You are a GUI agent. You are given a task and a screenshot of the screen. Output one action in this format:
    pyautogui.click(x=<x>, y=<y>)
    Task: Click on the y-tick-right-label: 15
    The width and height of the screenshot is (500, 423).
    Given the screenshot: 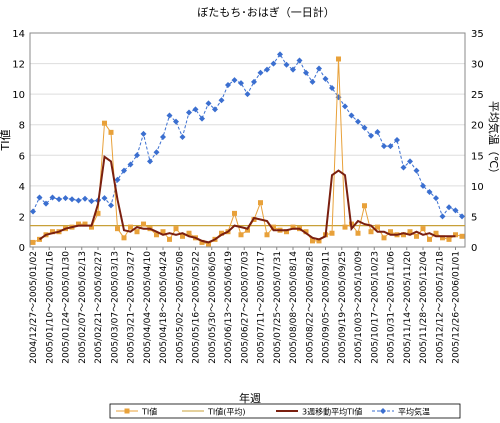 What is the action you would take?
    pyautogui.click(x=477, y=156)
    